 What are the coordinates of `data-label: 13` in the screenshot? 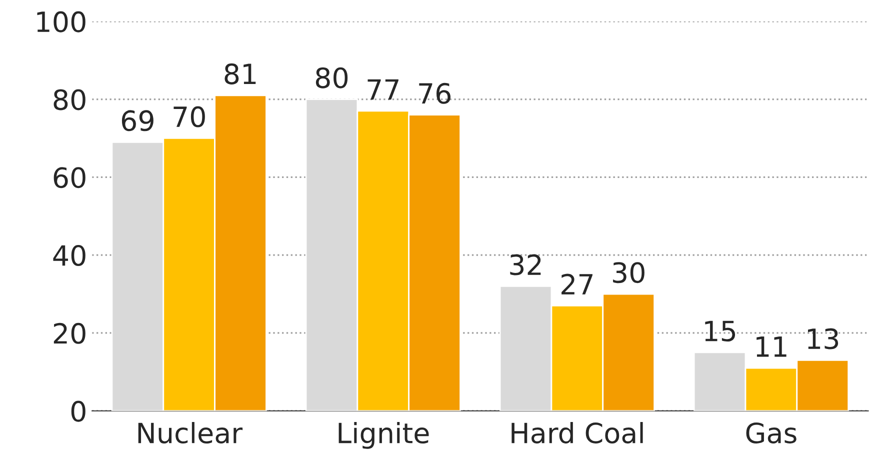 It's located at (823, 339).